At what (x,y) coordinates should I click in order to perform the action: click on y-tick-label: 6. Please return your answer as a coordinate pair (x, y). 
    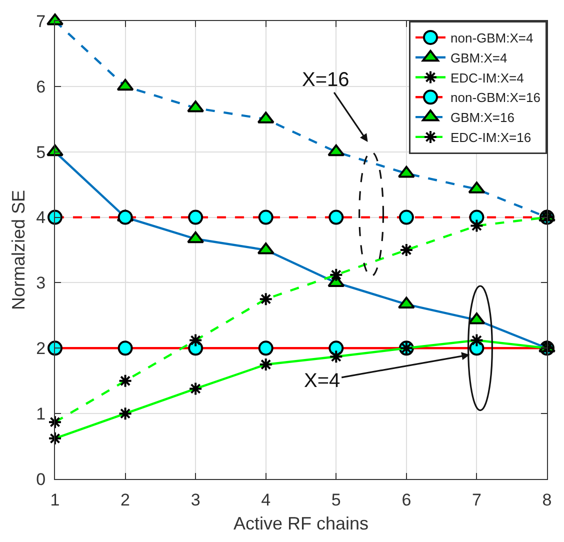
    Looking at the image, I should click on (41, 86).